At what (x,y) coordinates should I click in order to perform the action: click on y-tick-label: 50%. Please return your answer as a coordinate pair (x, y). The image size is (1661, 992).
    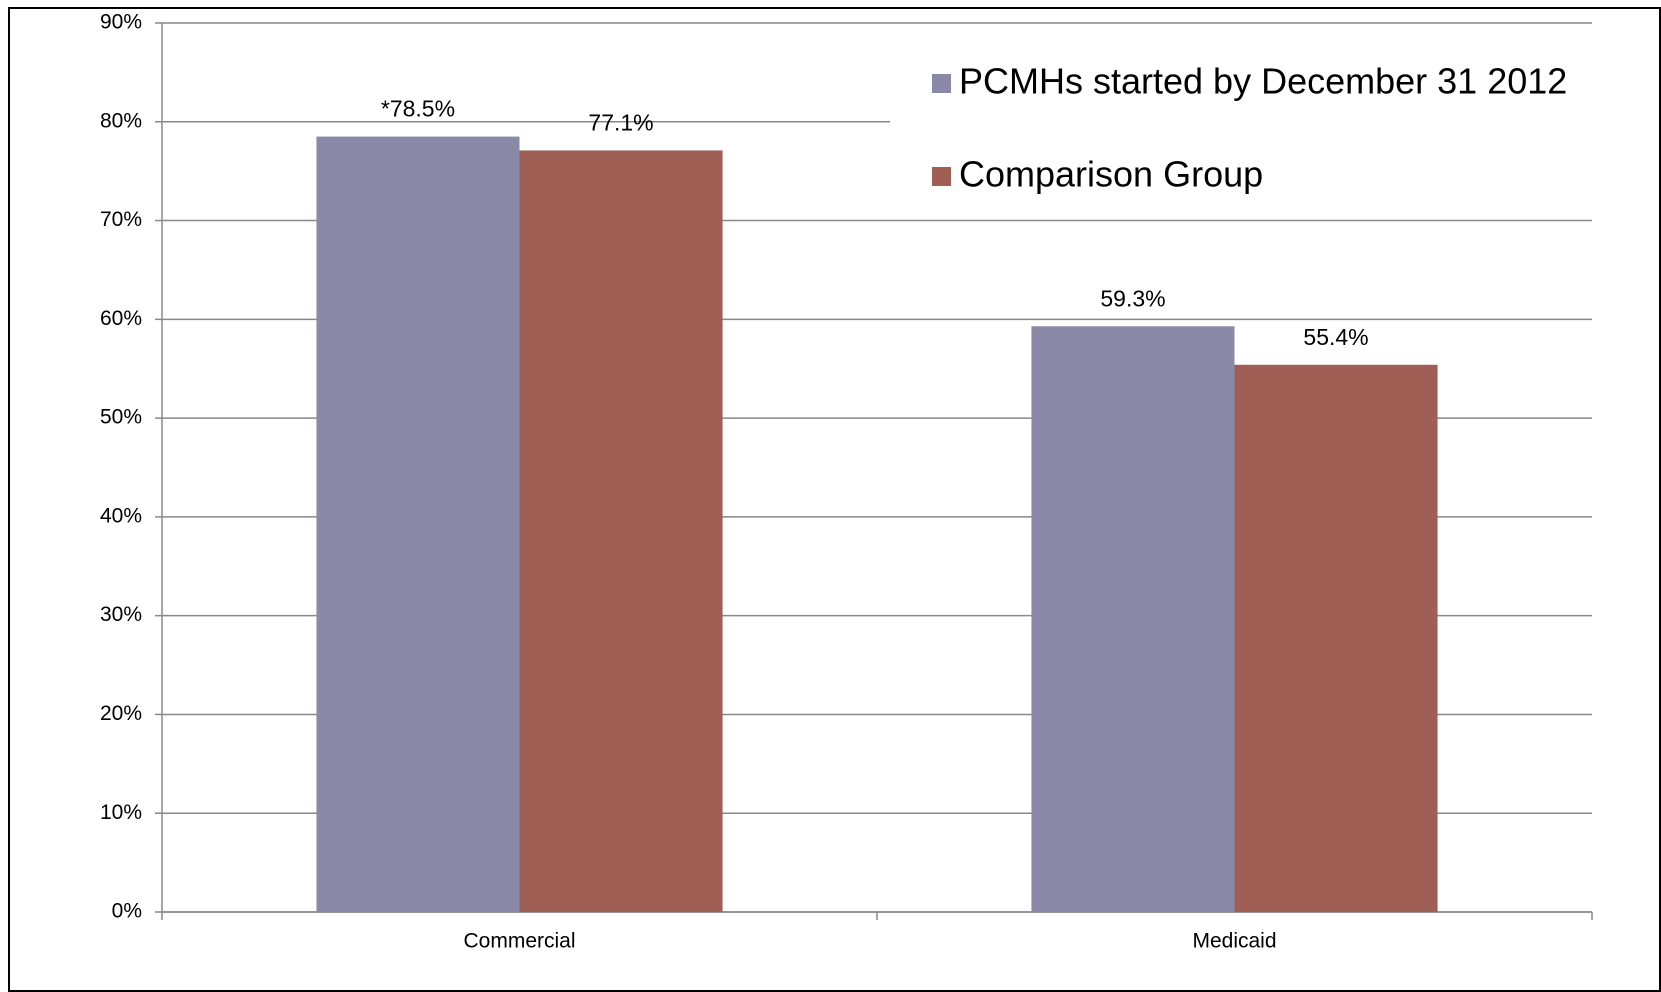
    Looking at the image, I should click on (121, 417).